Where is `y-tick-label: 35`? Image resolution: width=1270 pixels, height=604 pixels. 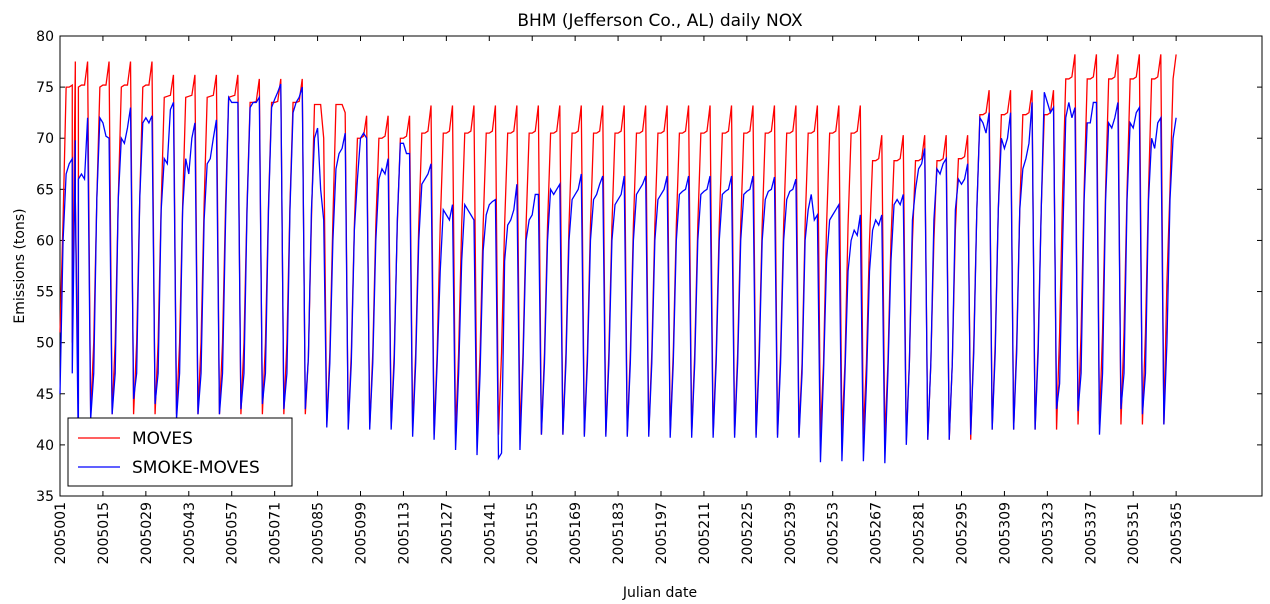 y-tick-label: 35 is located at coordinates (45, 497).